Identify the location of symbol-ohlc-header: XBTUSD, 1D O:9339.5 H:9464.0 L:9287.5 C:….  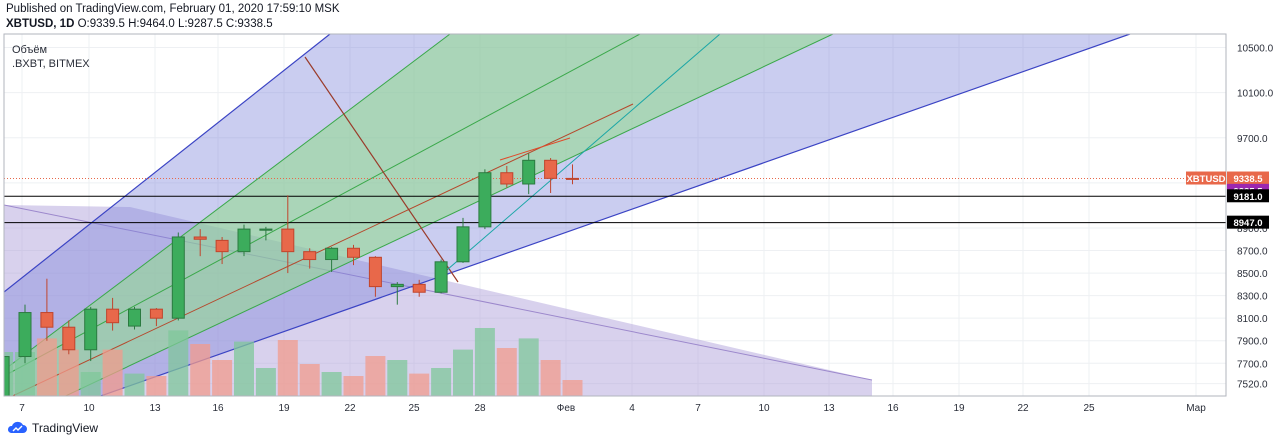
(139, 24).